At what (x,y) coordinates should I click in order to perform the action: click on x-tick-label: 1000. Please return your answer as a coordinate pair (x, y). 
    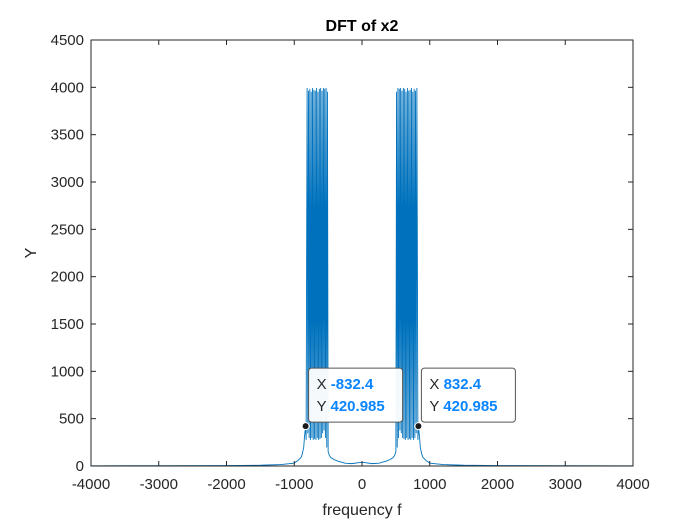
    Looking at the image, I should click on (429, 484).